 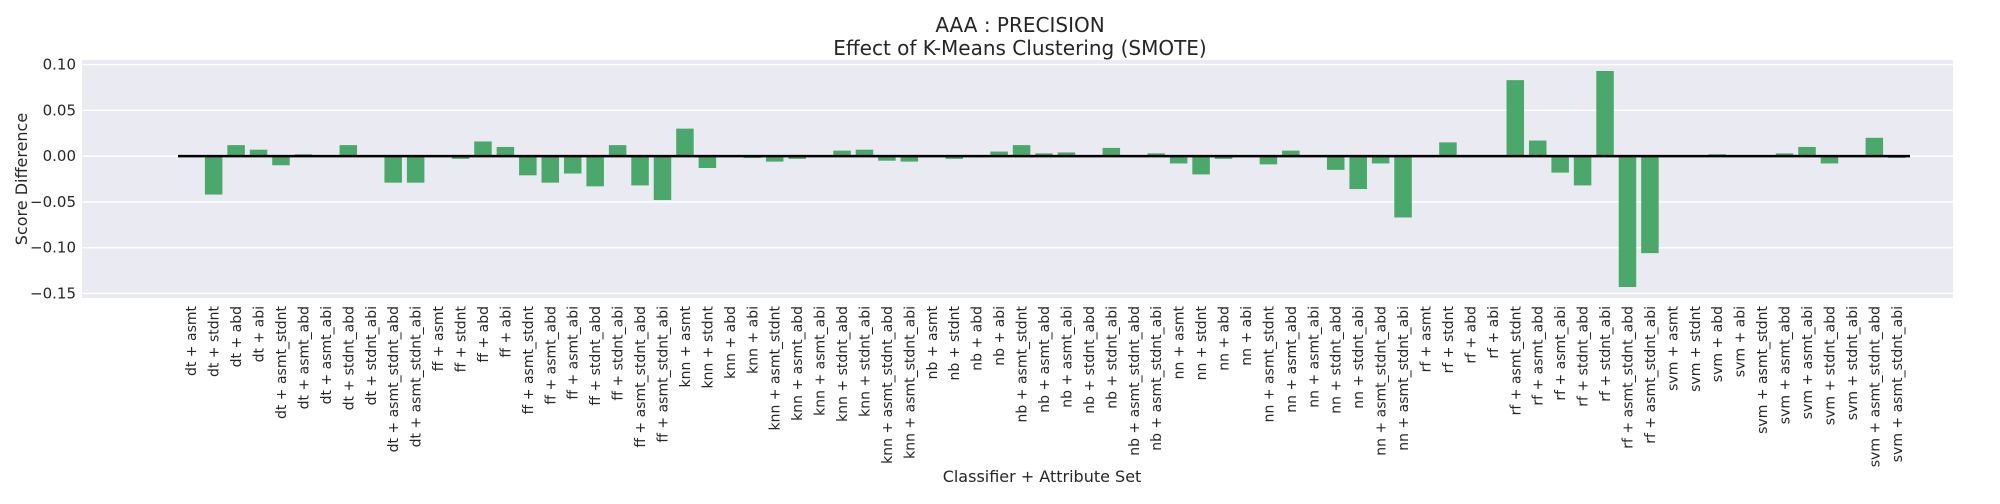 What do you see at coordinates (1112, 357) in the screenshot?
I see `x-tick-label: nb + stdnt_abi` at bounding box center [1112, 357].